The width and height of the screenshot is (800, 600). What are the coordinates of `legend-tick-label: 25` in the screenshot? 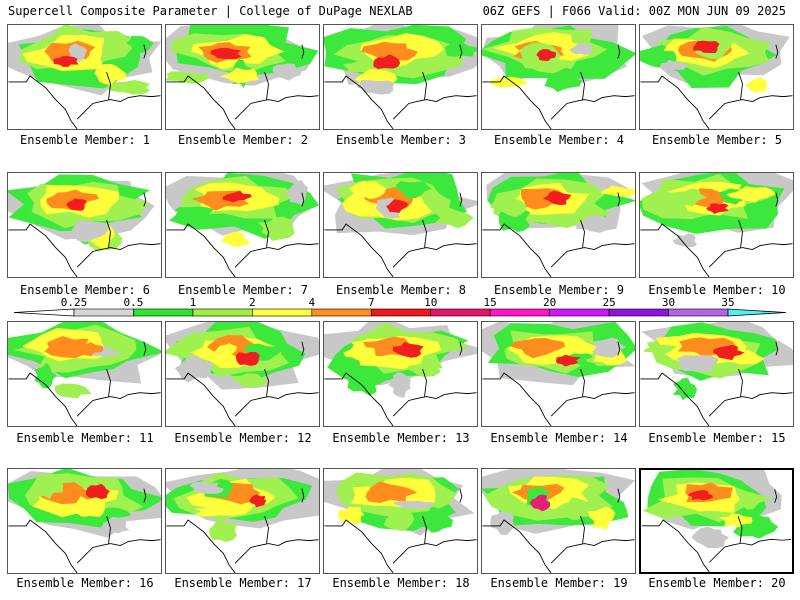 It's located at (608, 302).